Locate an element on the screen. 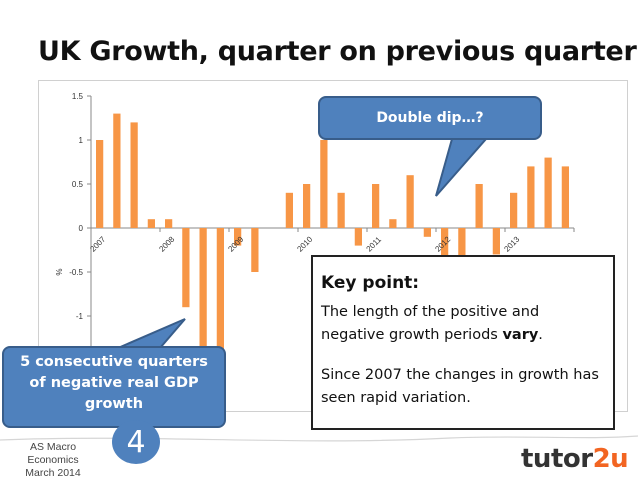 The width and height of the screenshot is (638, 480). brand-logo: tutor2u is located at coordinates (575, 459).